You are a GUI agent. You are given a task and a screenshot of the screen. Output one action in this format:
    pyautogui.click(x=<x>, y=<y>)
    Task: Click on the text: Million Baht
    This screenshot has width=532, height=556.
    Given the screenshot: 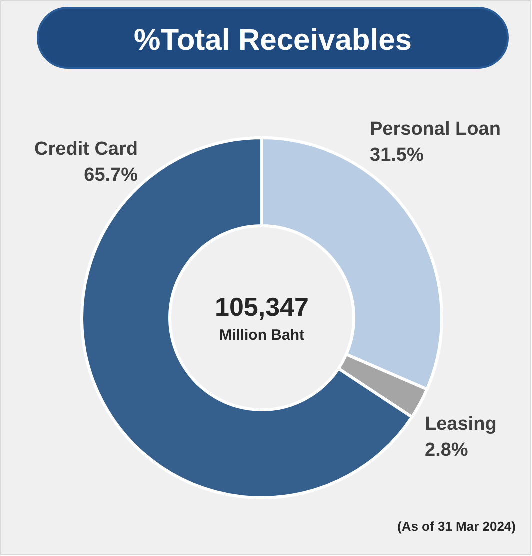 What is the action you would take?
    pyautogui.click(x=262, y=335)
    